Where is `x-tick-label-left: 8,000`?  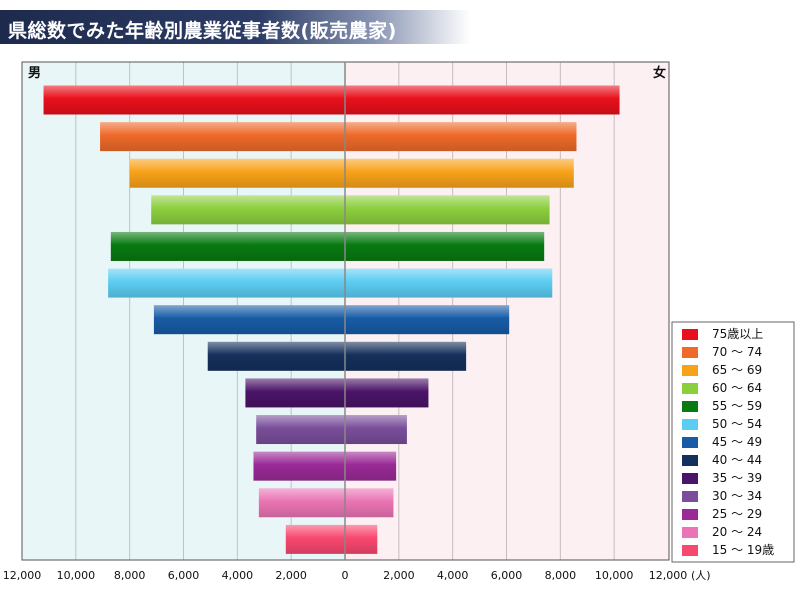 x-tick-label-left: 8,000 is located at coordinates (130, 575).